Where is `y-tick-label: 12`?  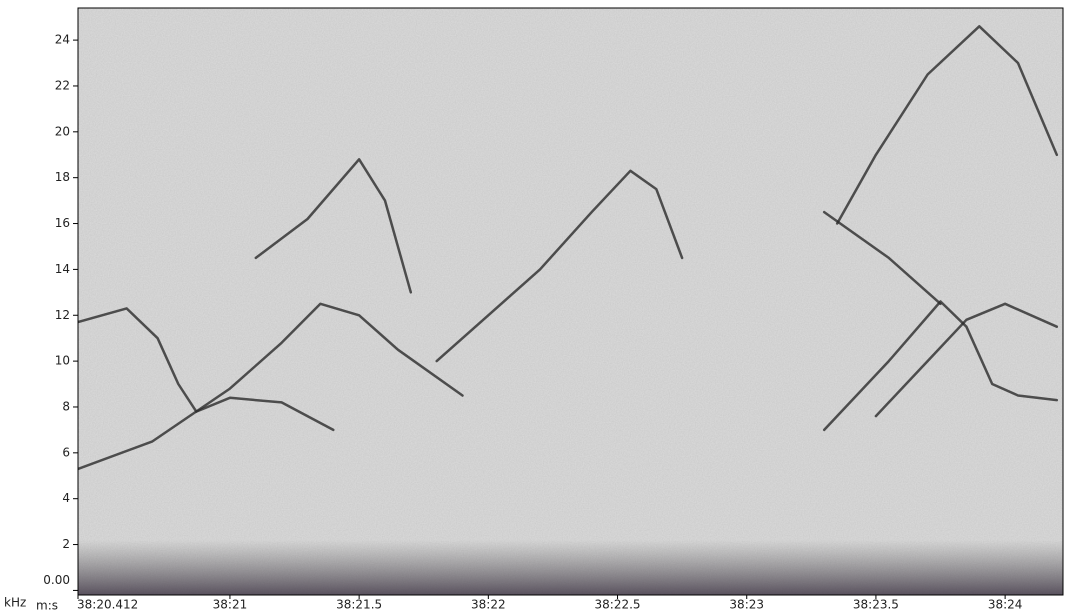
y-tick-label: 12 is located at coordinates (62, 315).